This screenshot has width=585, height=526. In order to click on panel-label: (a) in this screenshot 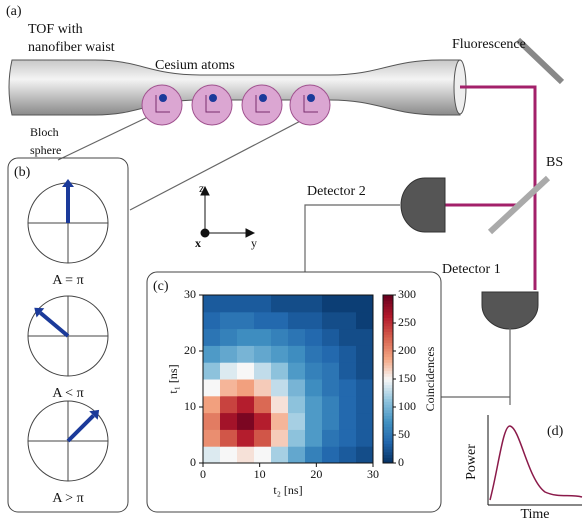, I will do `click(14, 11)`.